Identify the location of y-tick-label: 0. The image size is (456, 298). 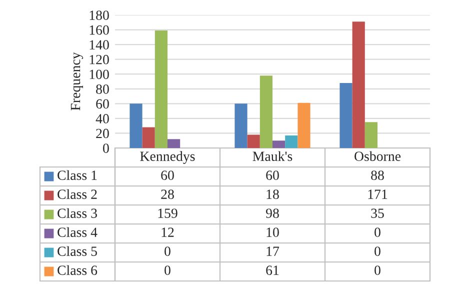
(106, 148).